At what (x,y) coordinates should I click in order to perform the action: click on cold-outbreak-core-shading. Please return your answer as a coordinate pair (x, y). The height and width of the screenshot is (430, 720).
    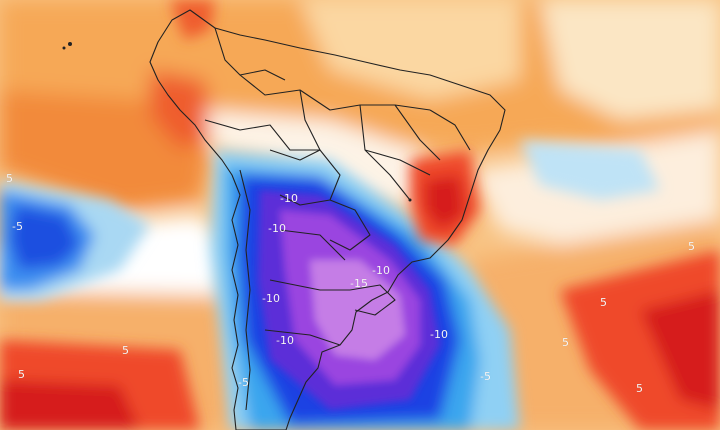
    Looking at the image, I should click on (349, 300).